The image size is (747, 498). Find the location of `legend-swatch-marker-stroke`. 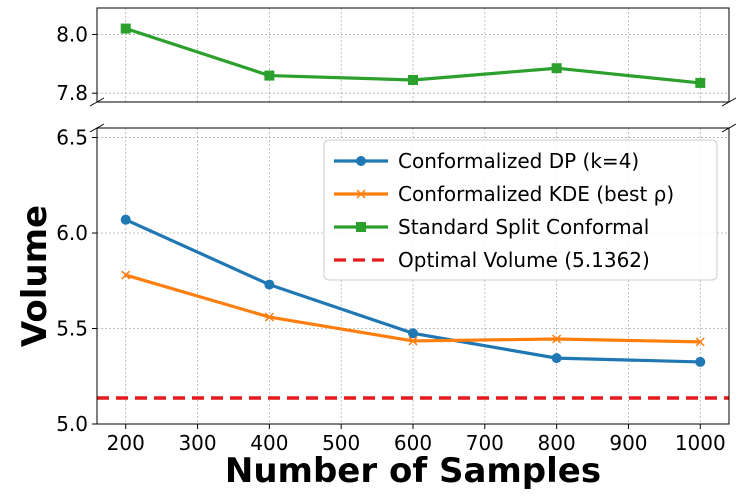

legend-swatch-marker-stroke is located at coordinates (361, 194).